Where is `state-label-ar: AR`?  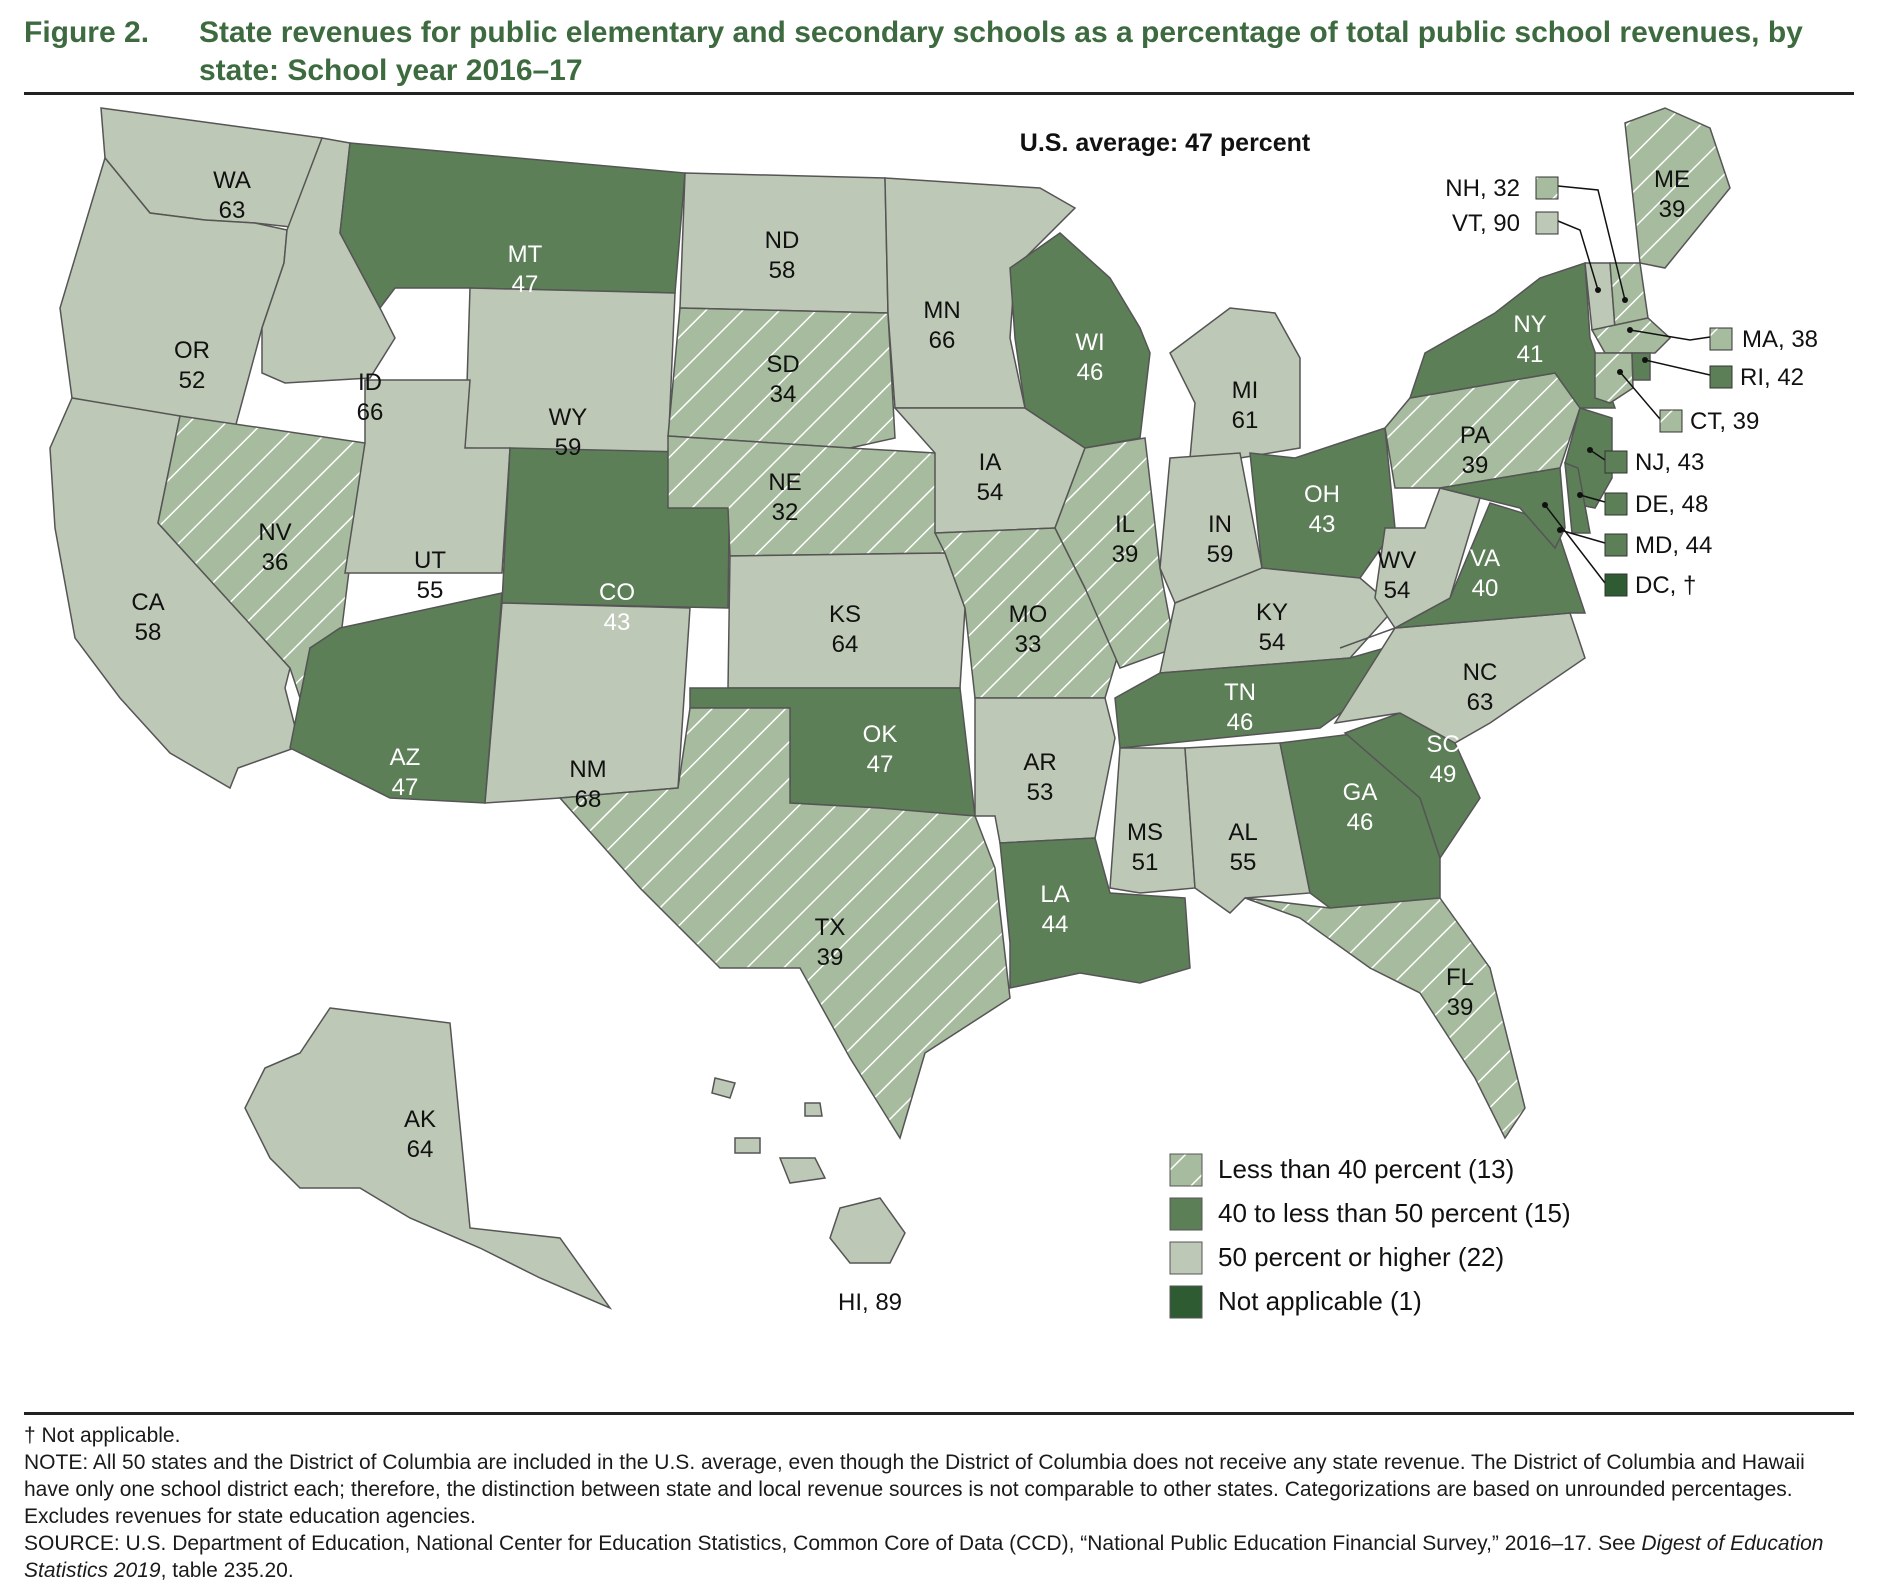
state-label-ar: AR is located at coordinates (1039, 762).